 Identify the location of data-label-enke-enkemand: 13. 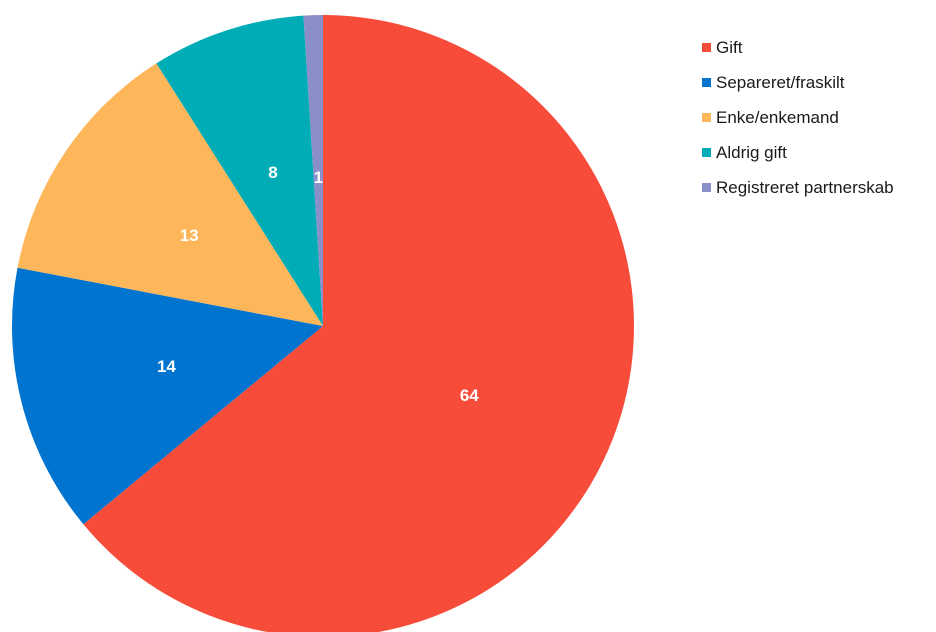
(189, 235).